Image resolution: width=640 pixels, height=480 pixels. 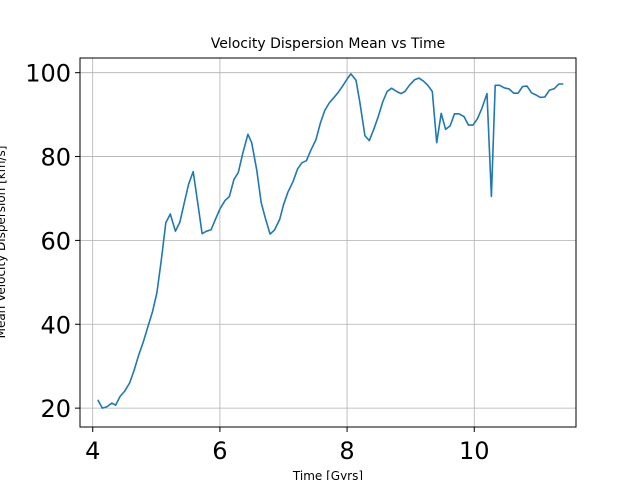 I want to click on y-tick-label: 40, so click(x=55, y=325).